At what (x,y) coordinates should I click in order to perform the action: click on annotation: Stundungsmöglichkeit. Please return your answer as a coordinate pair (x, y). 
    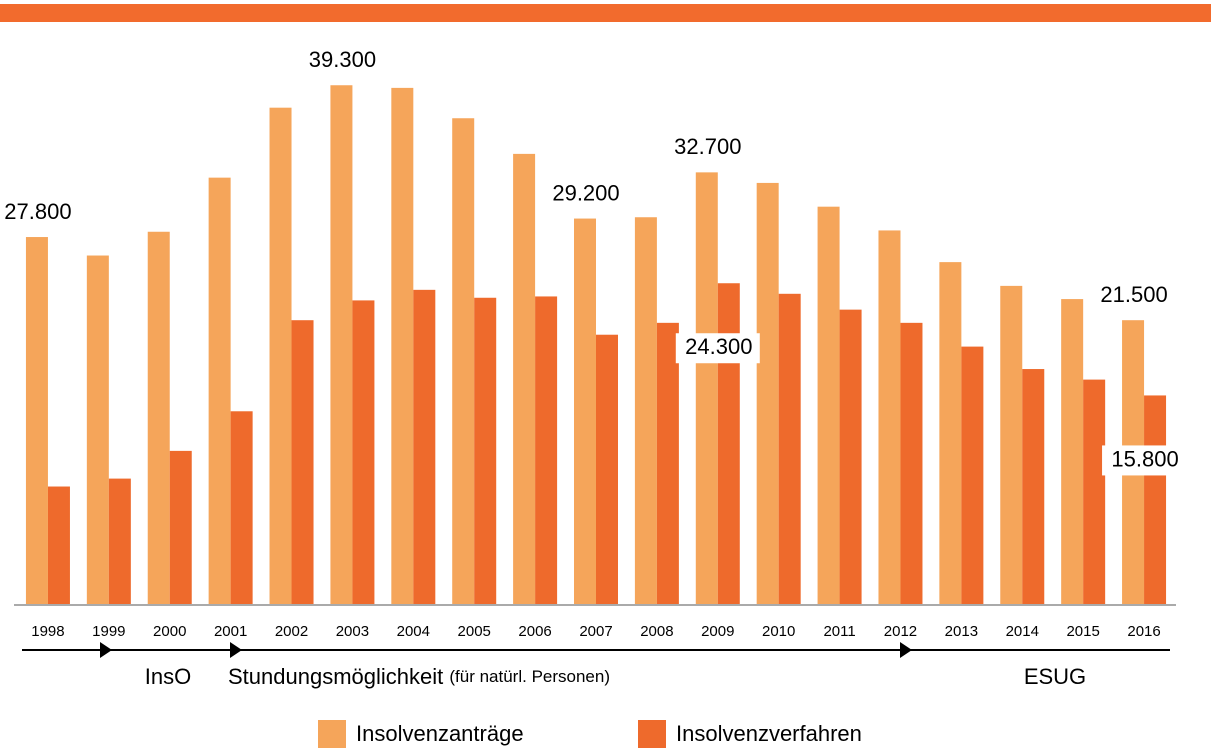
    Looking at the image, I should click on (335, 676).